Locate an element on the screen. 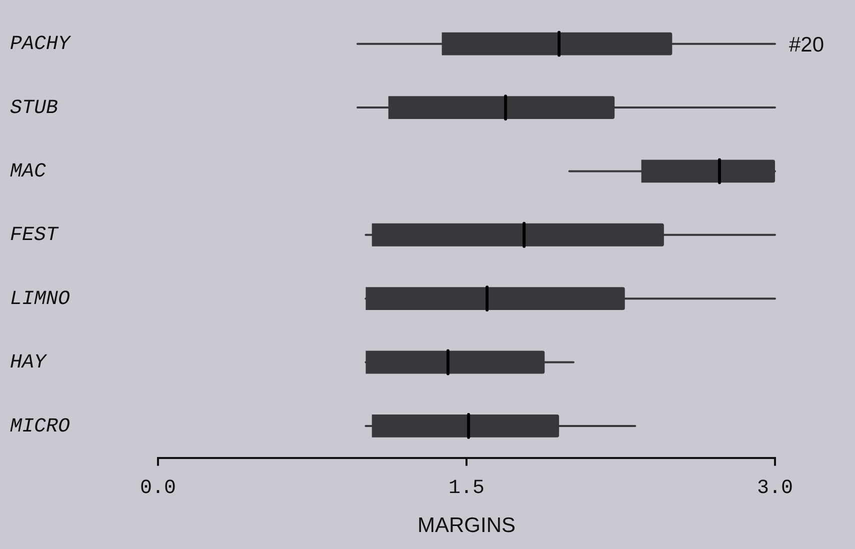 The image size is (855, 549). y-tick-label: MICRO is located at coordinates (40, 426).